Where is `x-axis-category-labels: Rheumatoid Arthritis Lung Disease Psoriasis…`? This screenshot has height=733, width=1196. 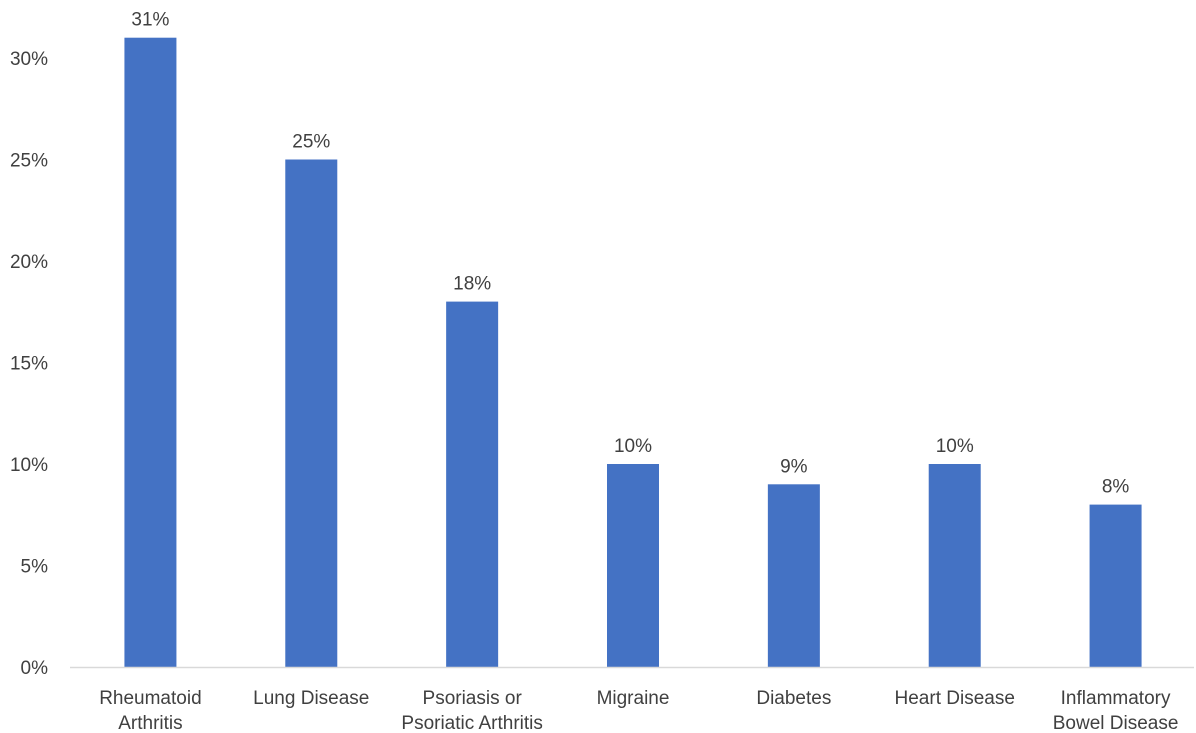 x-axis-category-labels: Rheumatoid Arthritis Lung Disease Psoriasis… is located at coordinates (638, 710).